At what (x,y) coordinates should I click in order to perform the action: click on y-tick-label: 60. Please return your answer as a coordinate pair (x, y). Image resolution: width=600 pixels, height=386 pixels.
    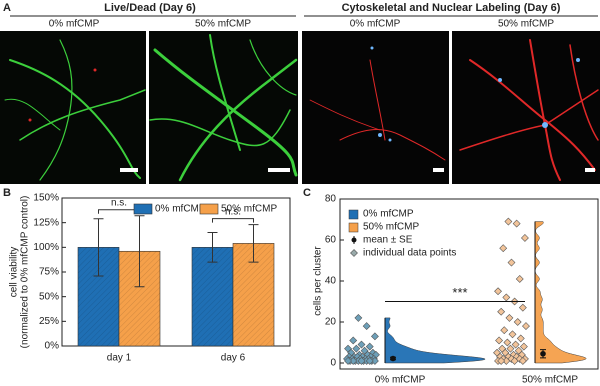
    Looking at the image, I should click on (331, 240).